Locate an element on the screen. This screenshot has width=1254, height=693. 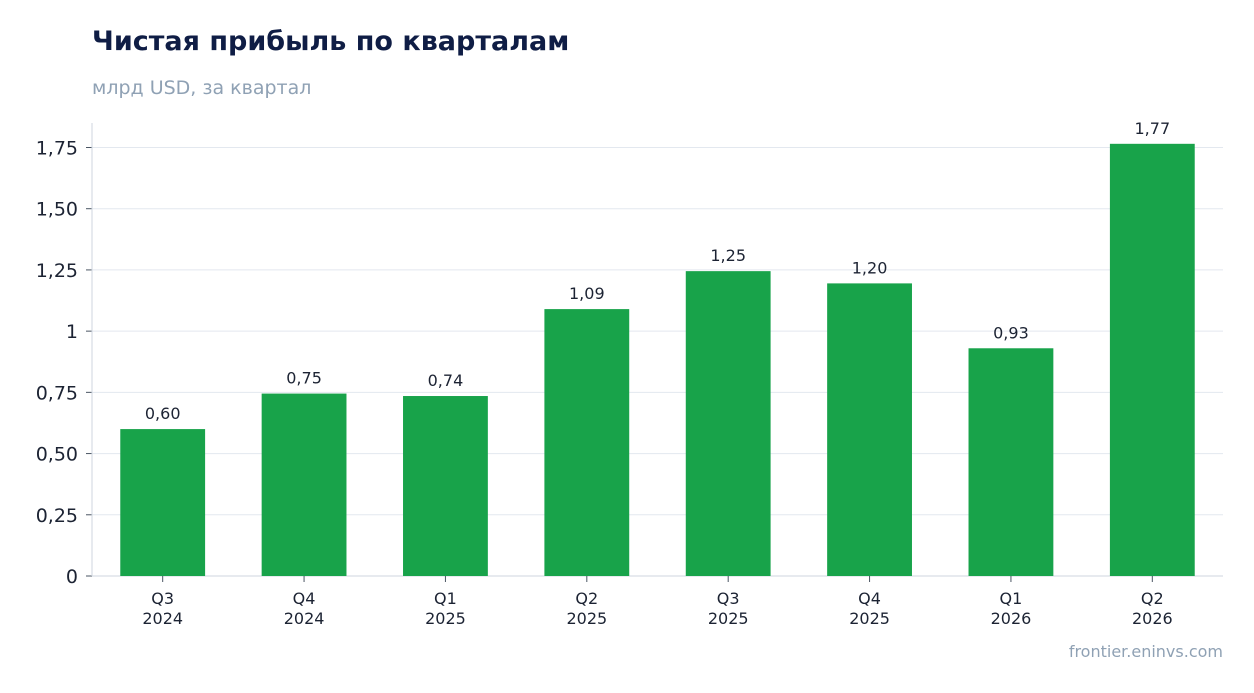
y-tick-label: 0,25 is located at coordinates (57, 516).